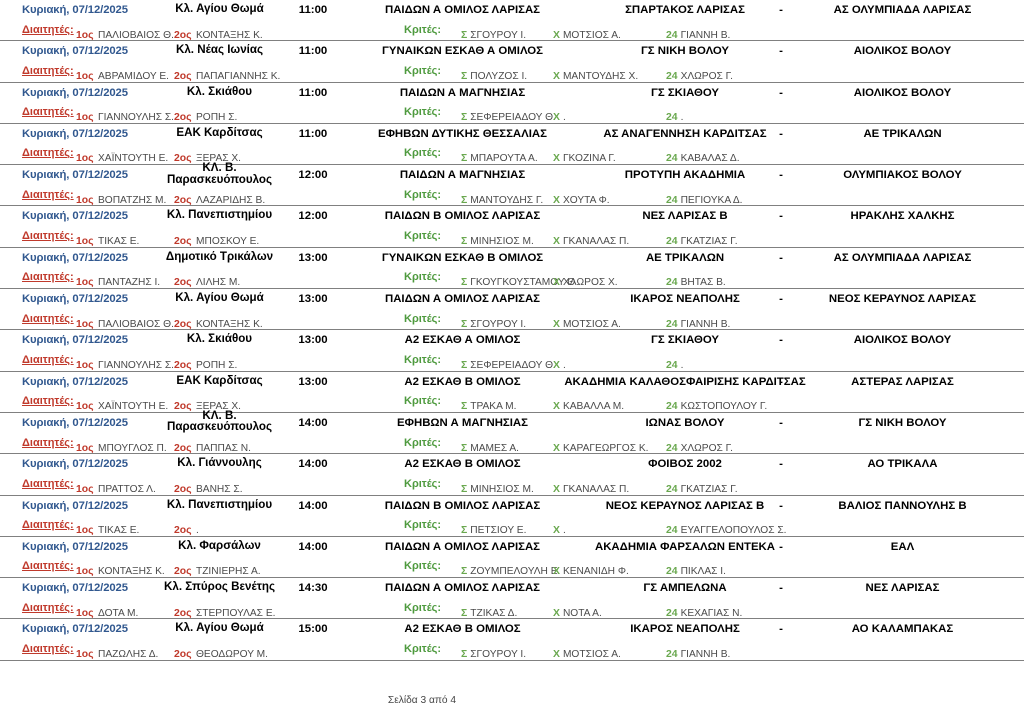  I want to click on judge-1-name: ΤΡΑΚΑ Μ., so click(493, 407).